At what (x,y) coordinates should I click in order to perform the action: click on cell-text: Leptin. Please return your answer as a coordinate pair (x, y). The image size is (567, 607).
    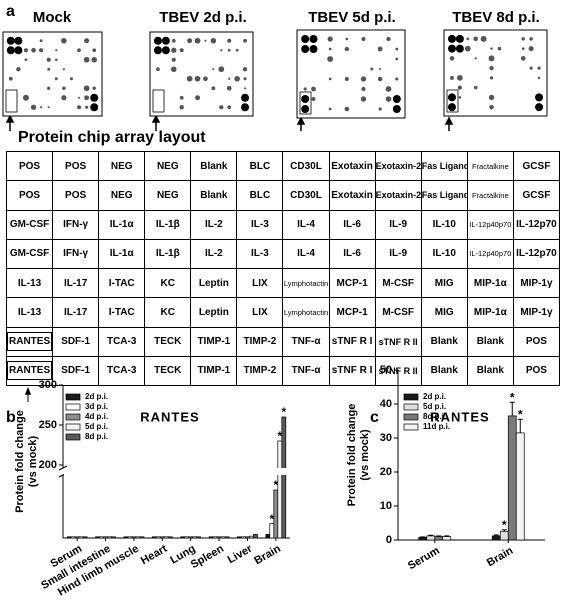
    Looking at the image, I should click on (213, 283).